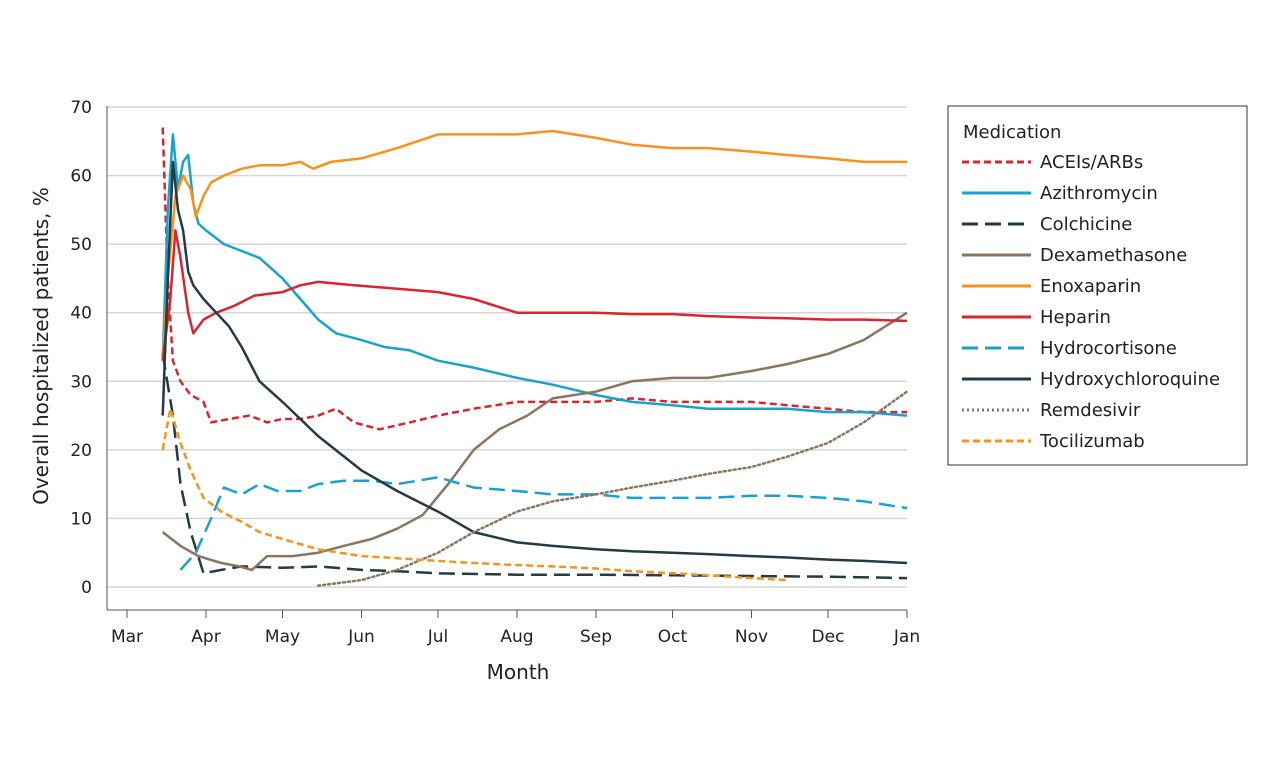  Describe the element at coordinates (1086, 224) in the screenshot. I see `legend-label: Colchicine` at that location.